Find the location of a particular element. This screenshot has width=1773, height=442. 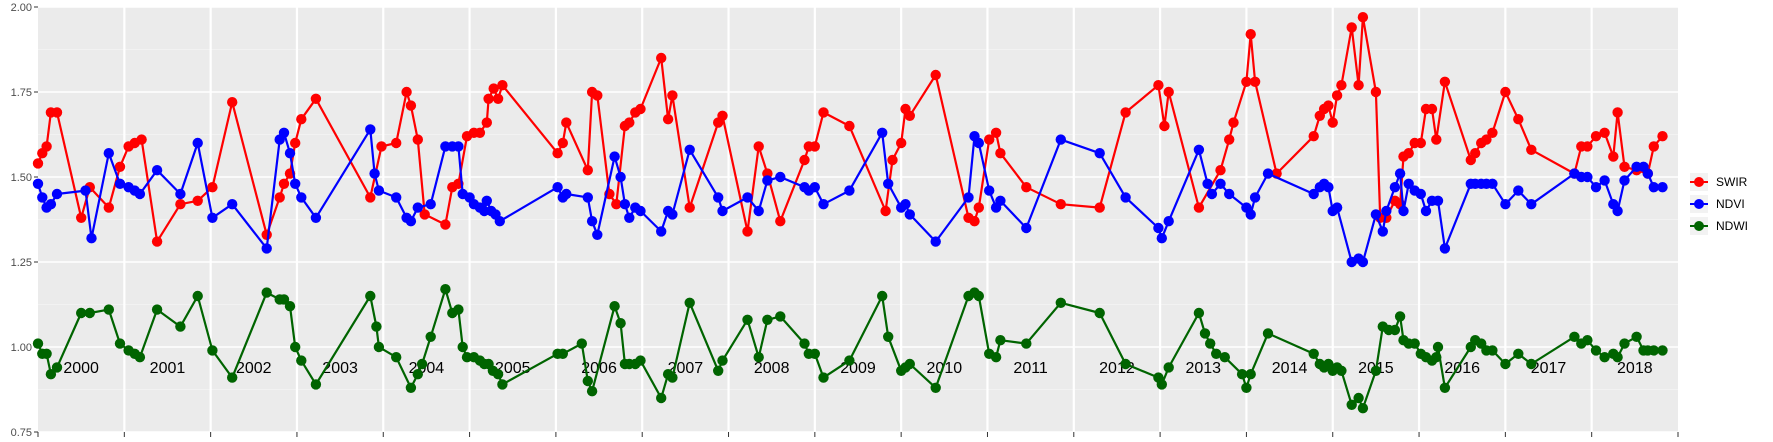

year-label: 2010 is located at coordinates (945, 368).